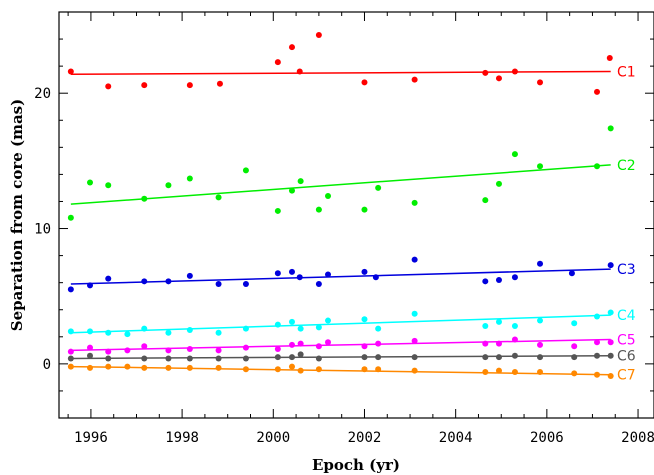  What do you see at coordinates (626, 316) in the screenshot?
I see `series-label-c4: C4` at bounding box center [626, 316].